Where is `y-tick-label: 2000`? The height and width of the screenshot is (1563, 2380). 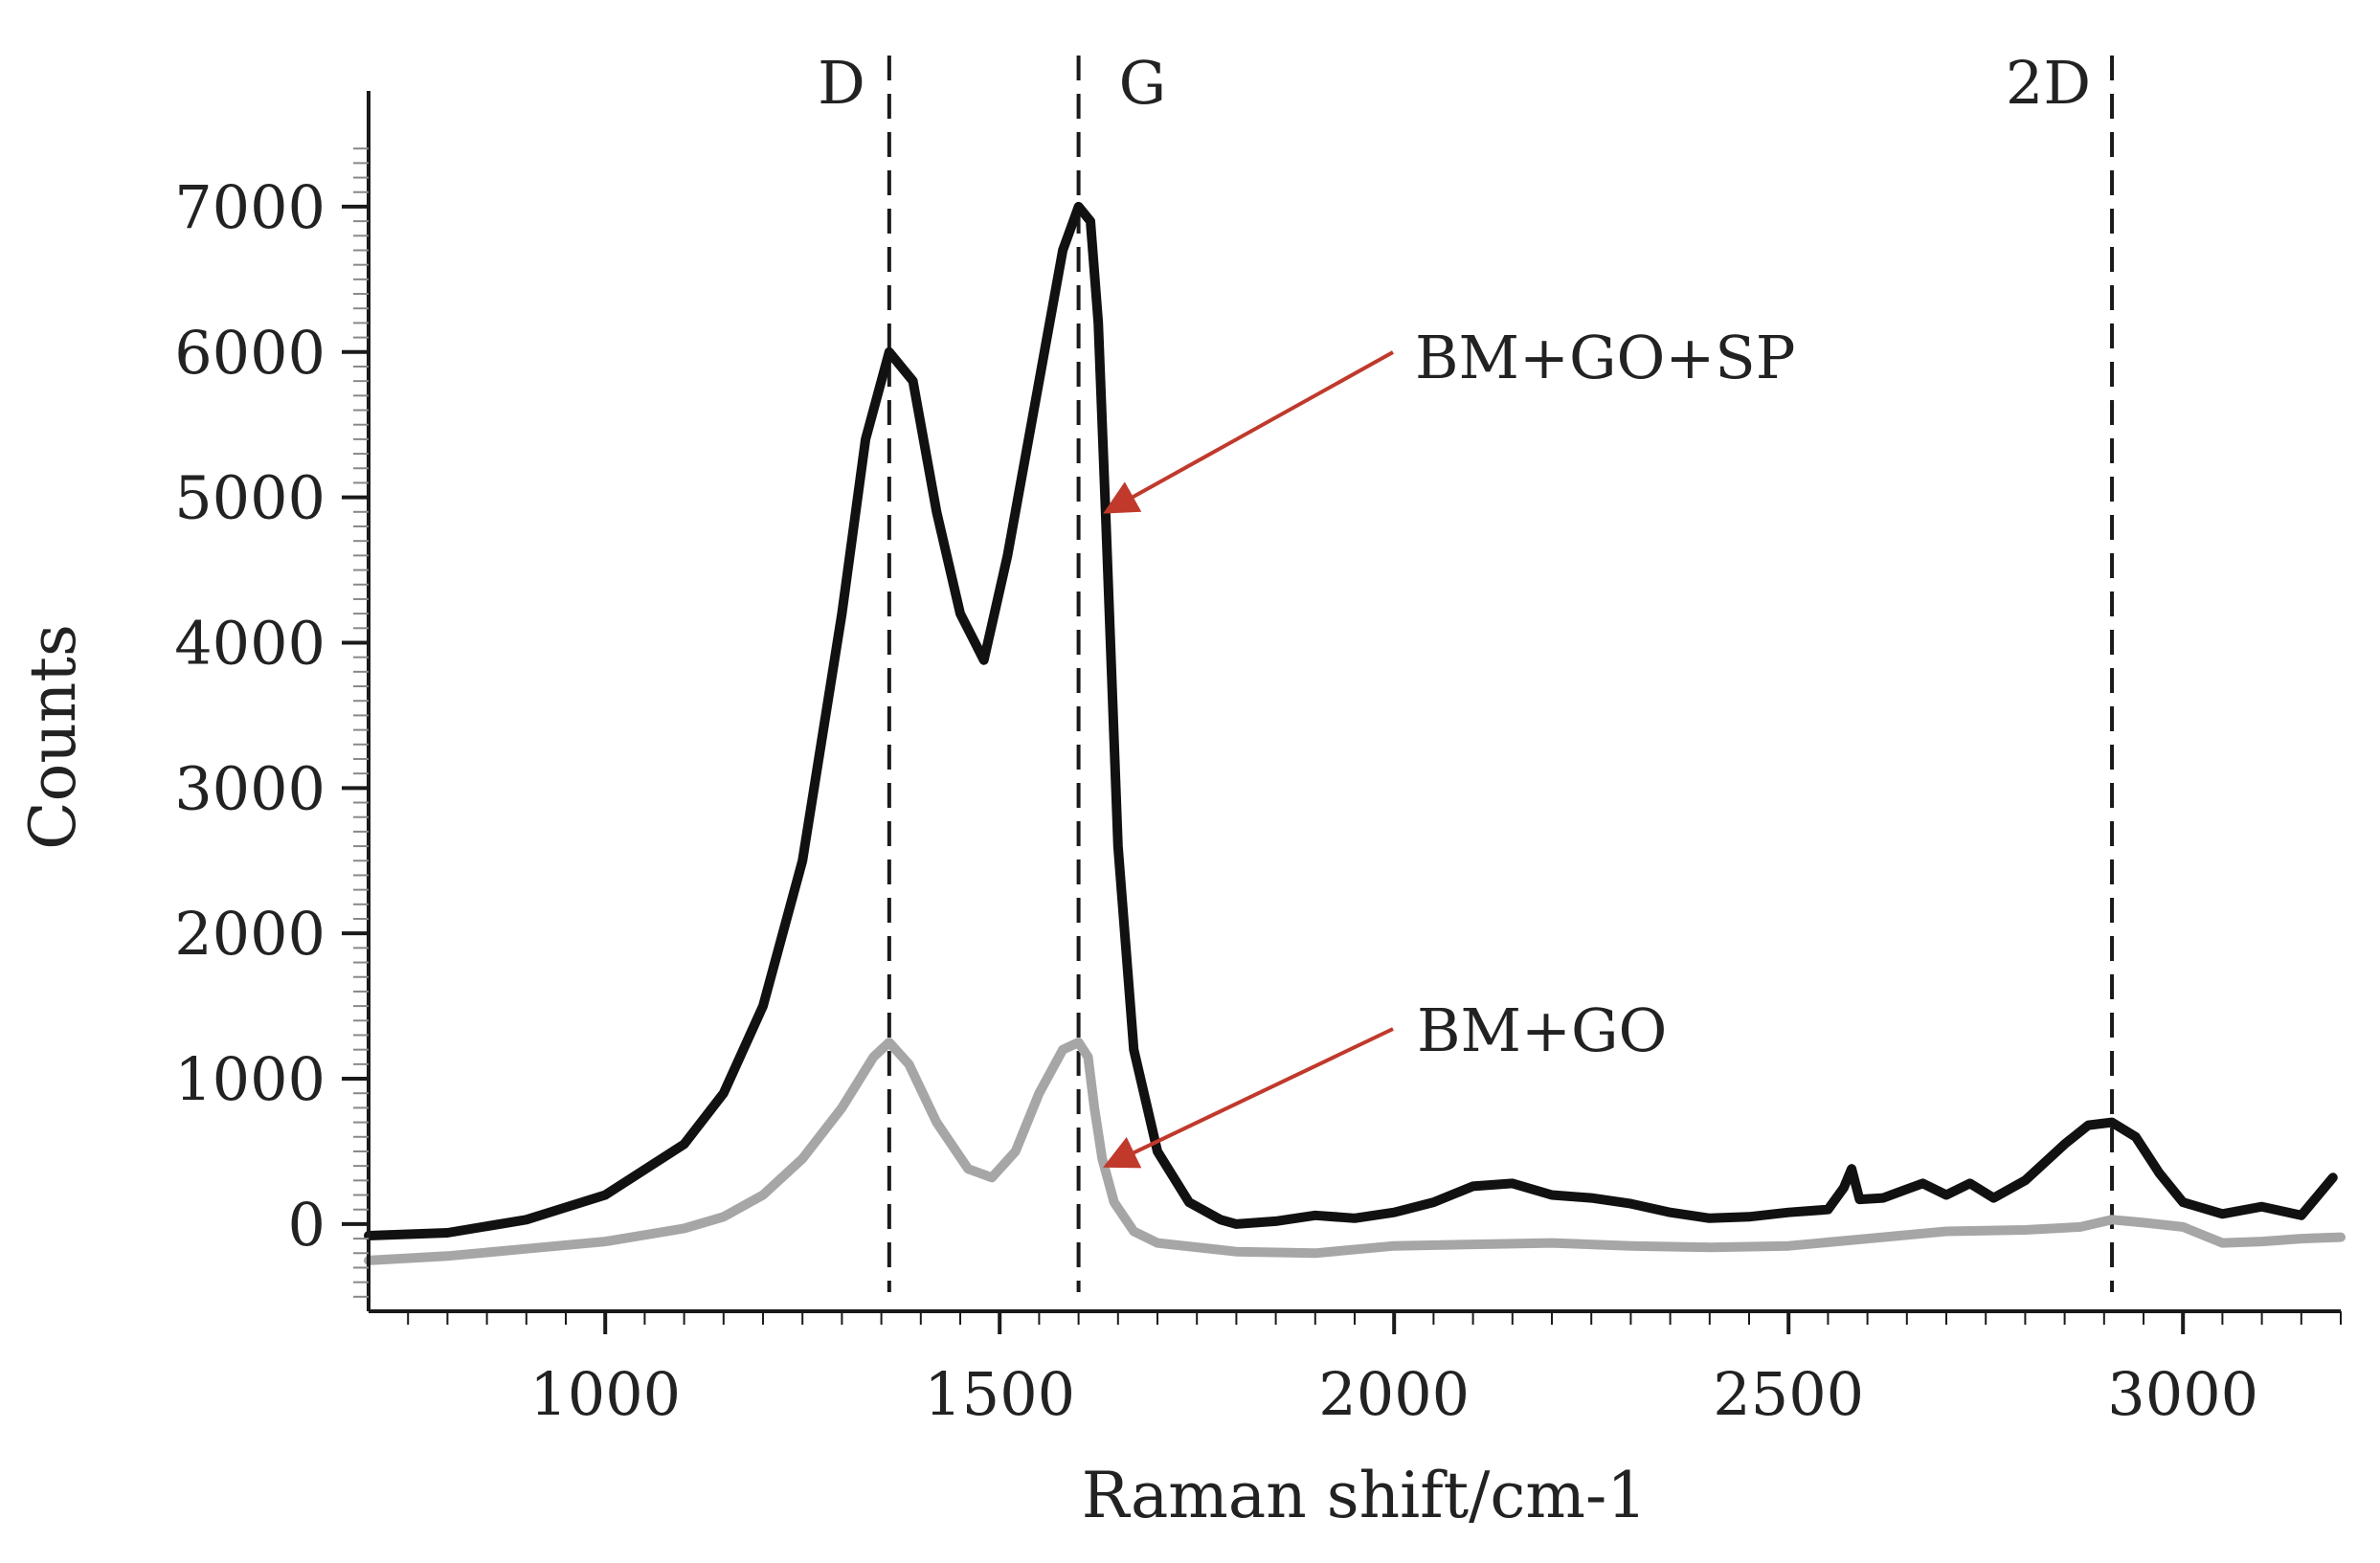 y-tick-label: 2000 is located at coordinates (250, 934).